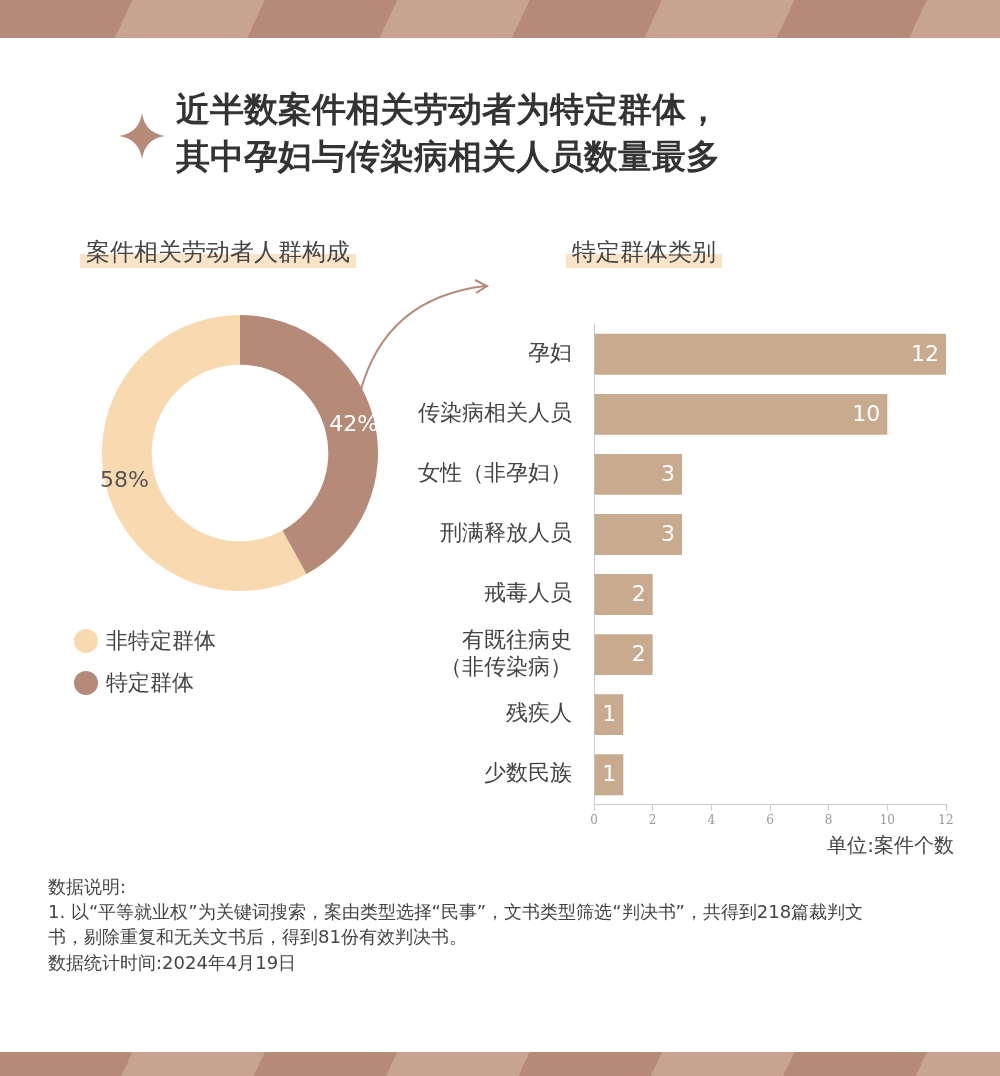 Image resolution: width=1000 pixels, height=1076 pixels. I want to click on x-tick-label: 0, so click(594, 820).